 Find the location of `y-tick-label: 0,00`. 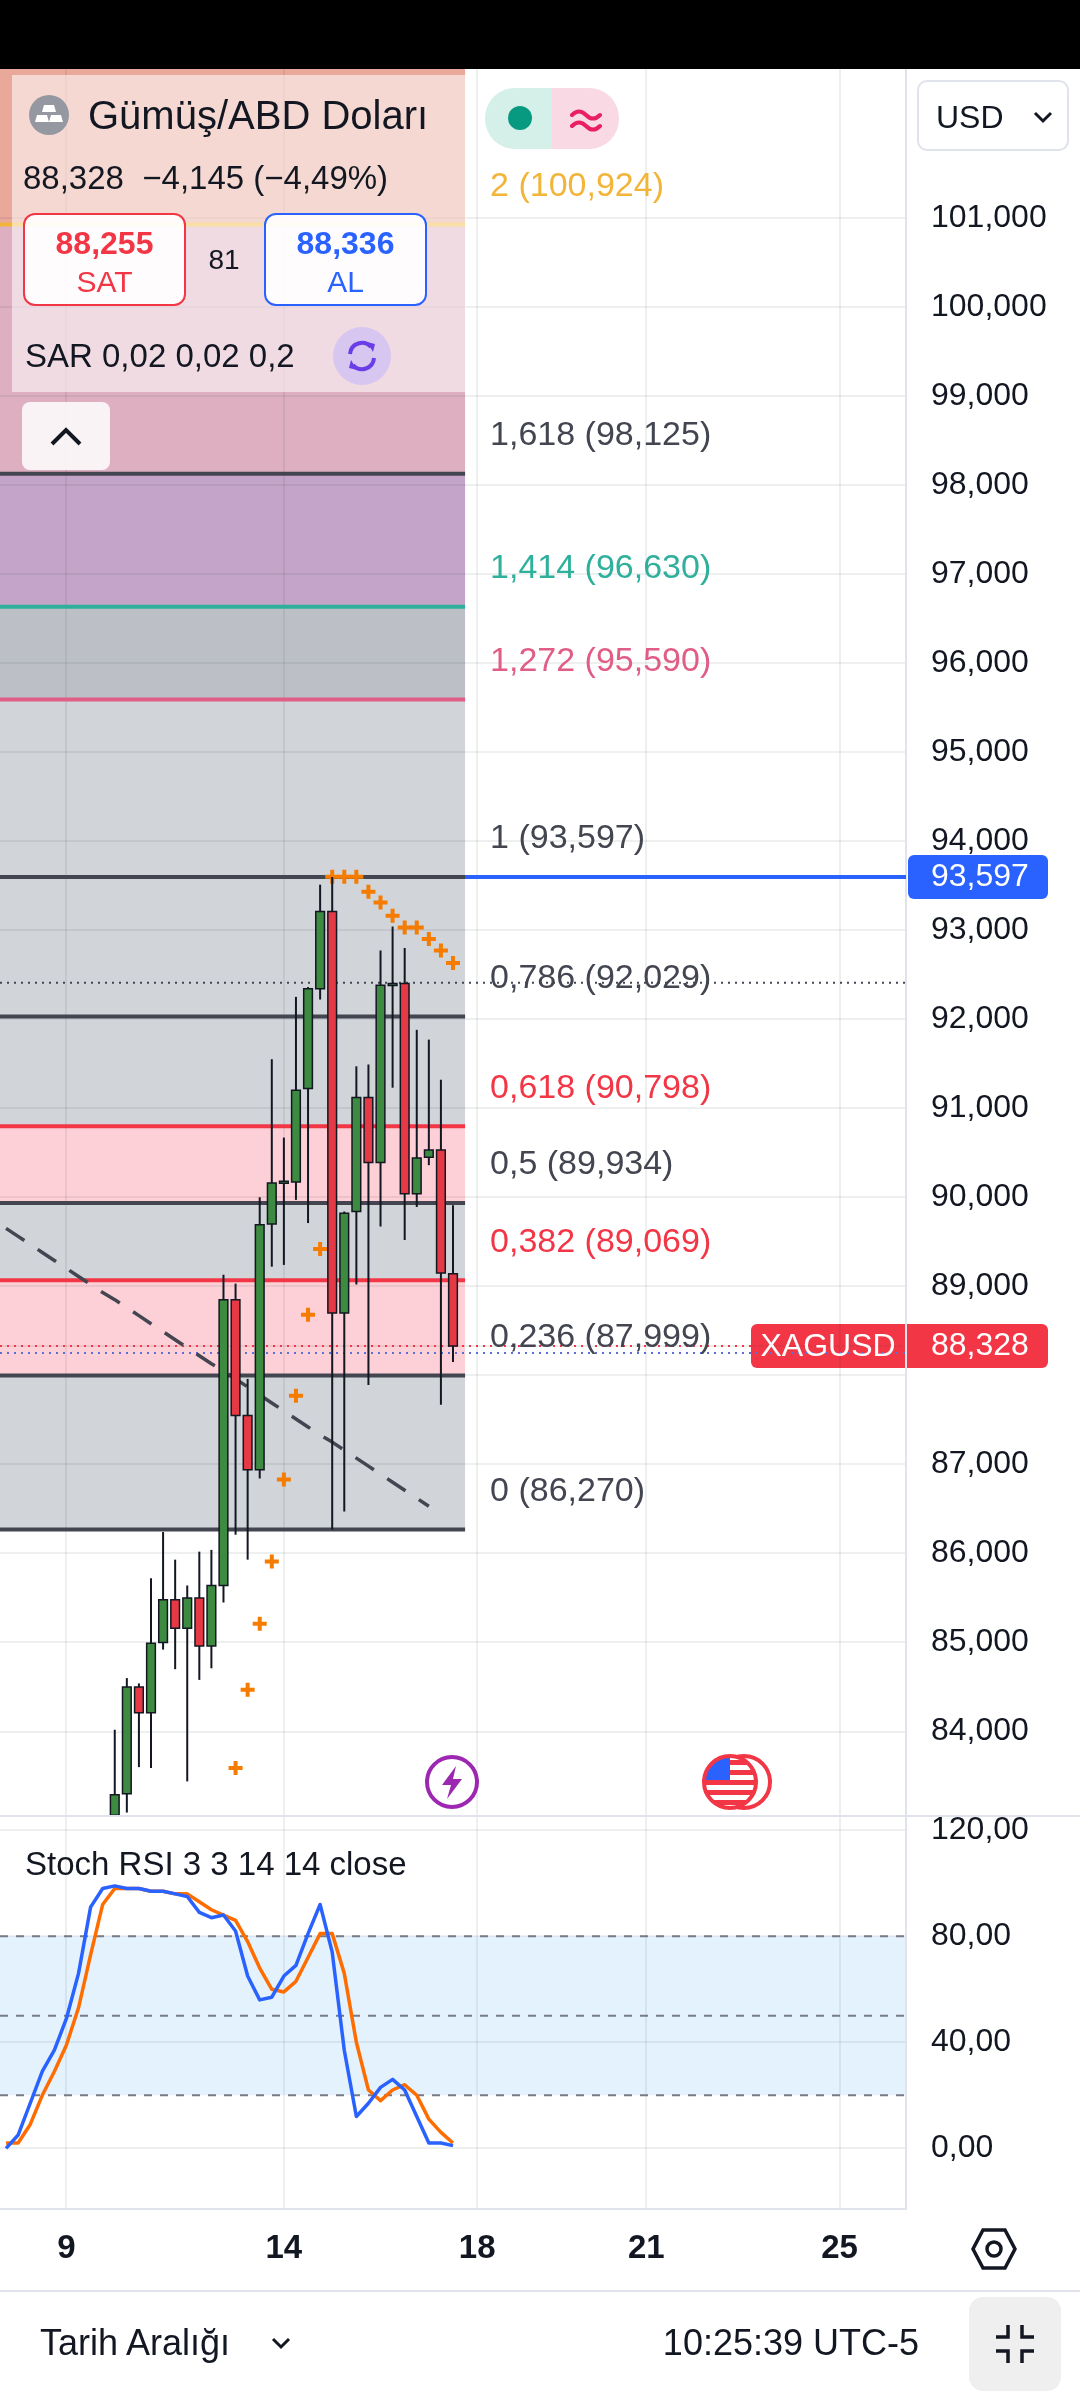

y-tick-label: 0,00 is located at coordinates (962, 2146).